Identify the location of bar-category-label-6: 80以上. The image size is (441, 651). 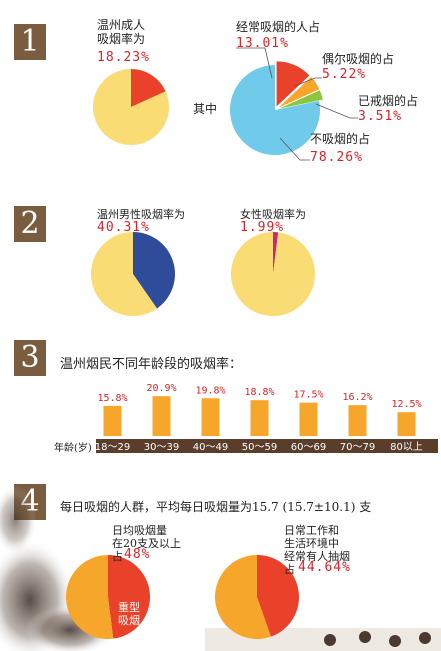
(406, 447).